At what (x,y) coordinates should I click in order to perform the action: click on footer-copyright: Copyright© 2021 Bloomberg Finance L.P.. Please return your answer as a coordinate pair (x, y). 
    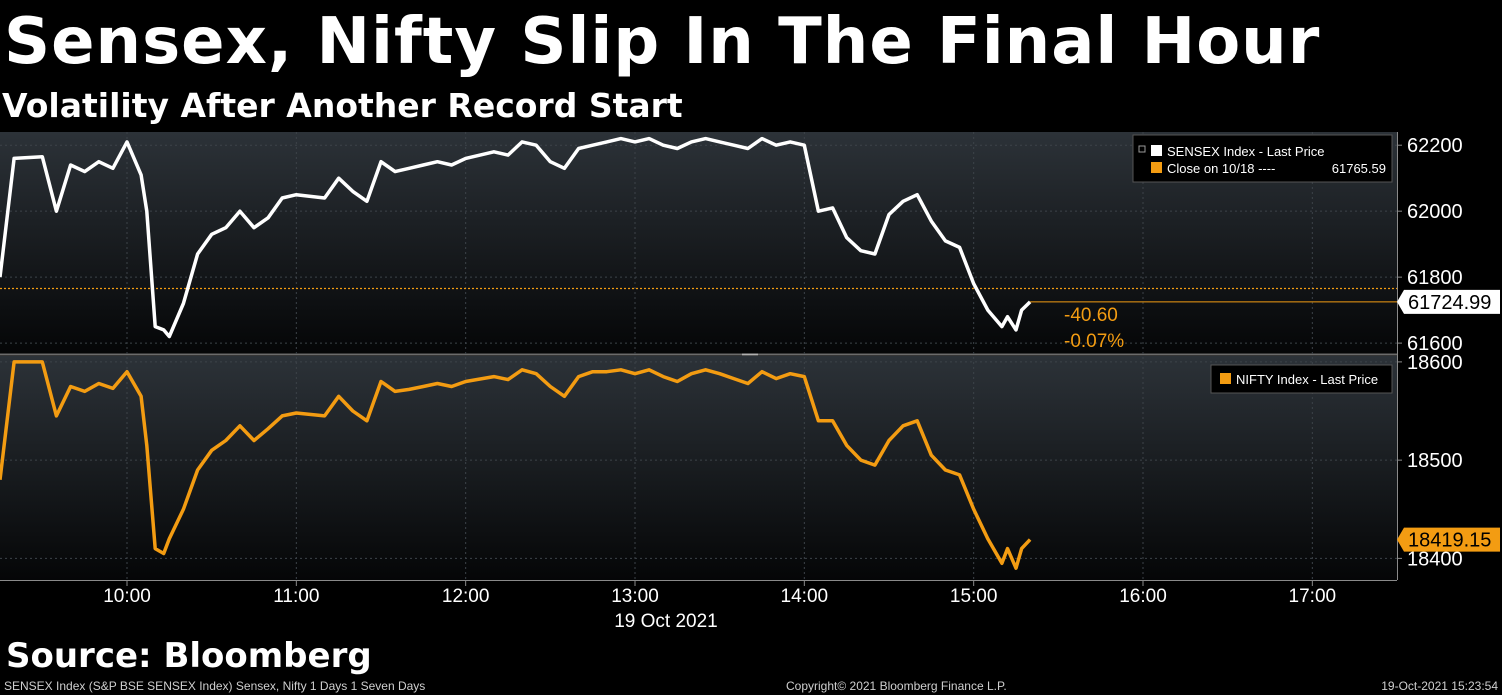
    Looking at the image, I should click on (896, 686).